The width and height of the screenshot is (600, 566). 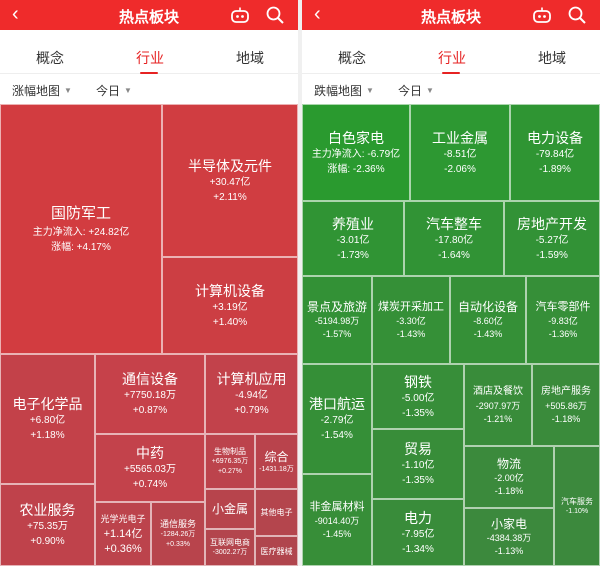 I want to click on sector-cell: 酒店及餐饮 -2907.97万 -1.21%, so click(x=498, y=405).